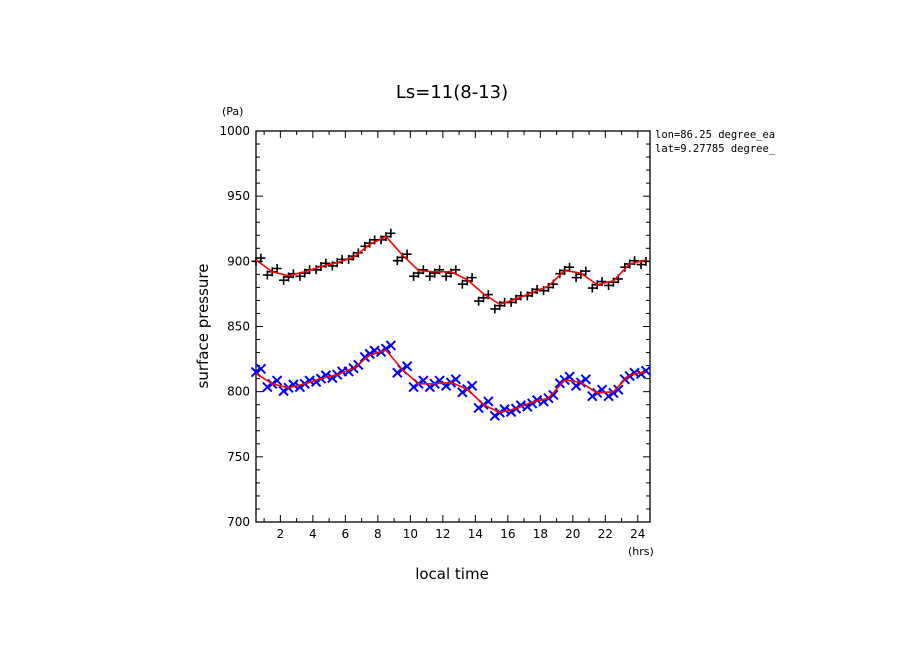 The height and width of the screenshot is (654, 904). Describe the element at coordinates (452, 574) in the screenshot. I see `x-axis-title: local time` at that location.